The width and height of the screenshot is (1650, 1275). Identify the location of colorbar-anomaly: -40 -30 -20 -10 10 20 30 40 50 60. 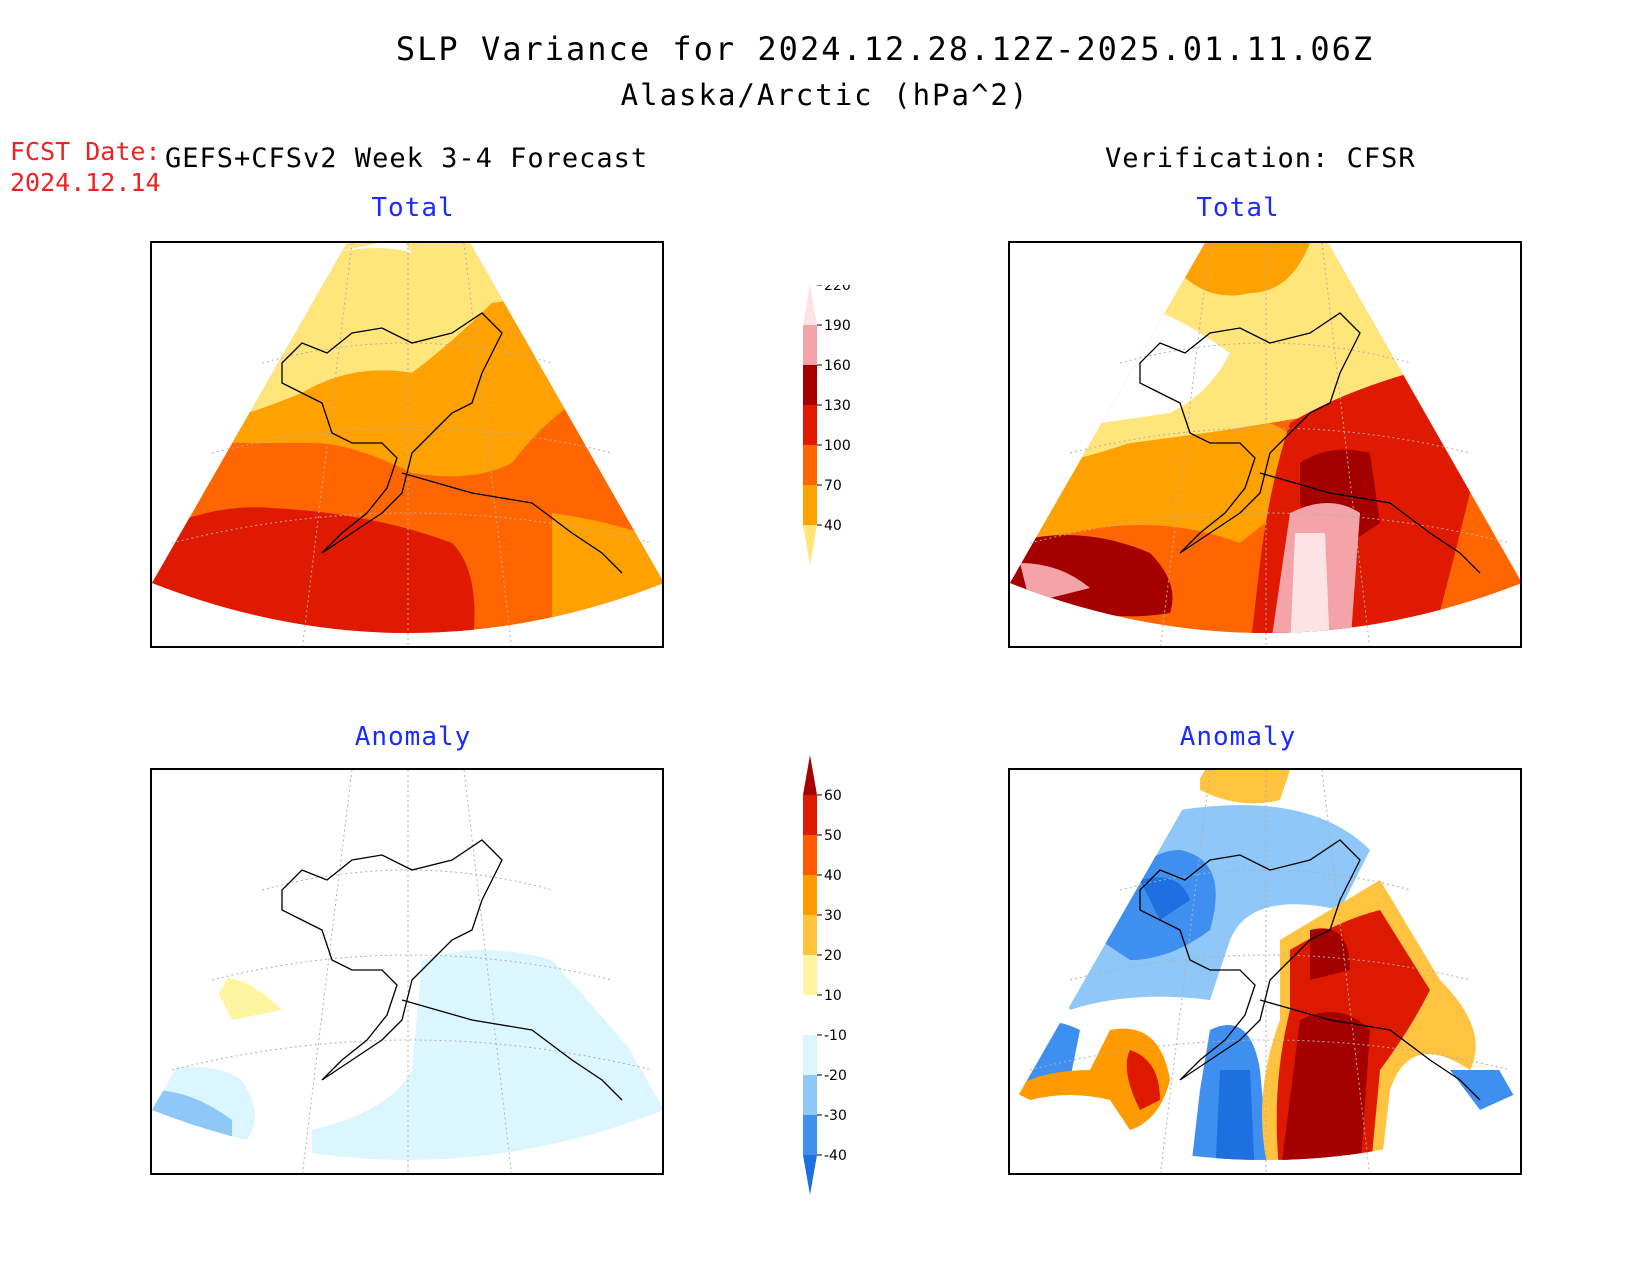
(825, 975).